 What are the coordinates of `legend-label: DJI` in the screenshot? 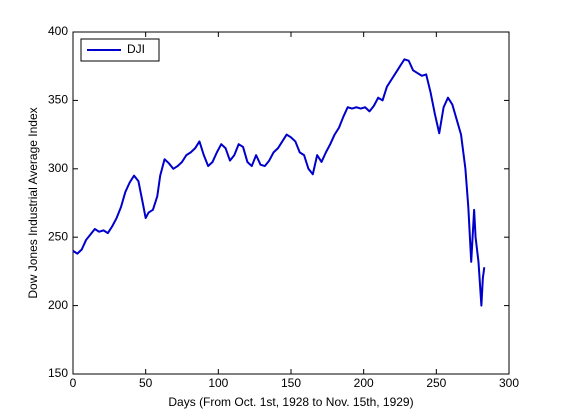 It's located at (136, 49).